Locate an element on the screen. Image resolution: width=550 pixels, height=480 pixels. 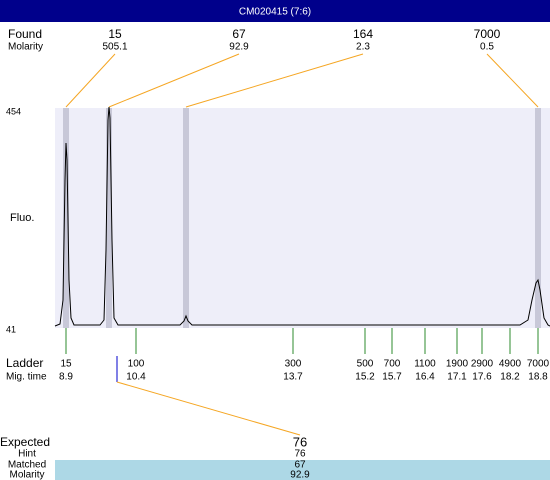
hint-value: 76 is located at coordinates (300, 454).